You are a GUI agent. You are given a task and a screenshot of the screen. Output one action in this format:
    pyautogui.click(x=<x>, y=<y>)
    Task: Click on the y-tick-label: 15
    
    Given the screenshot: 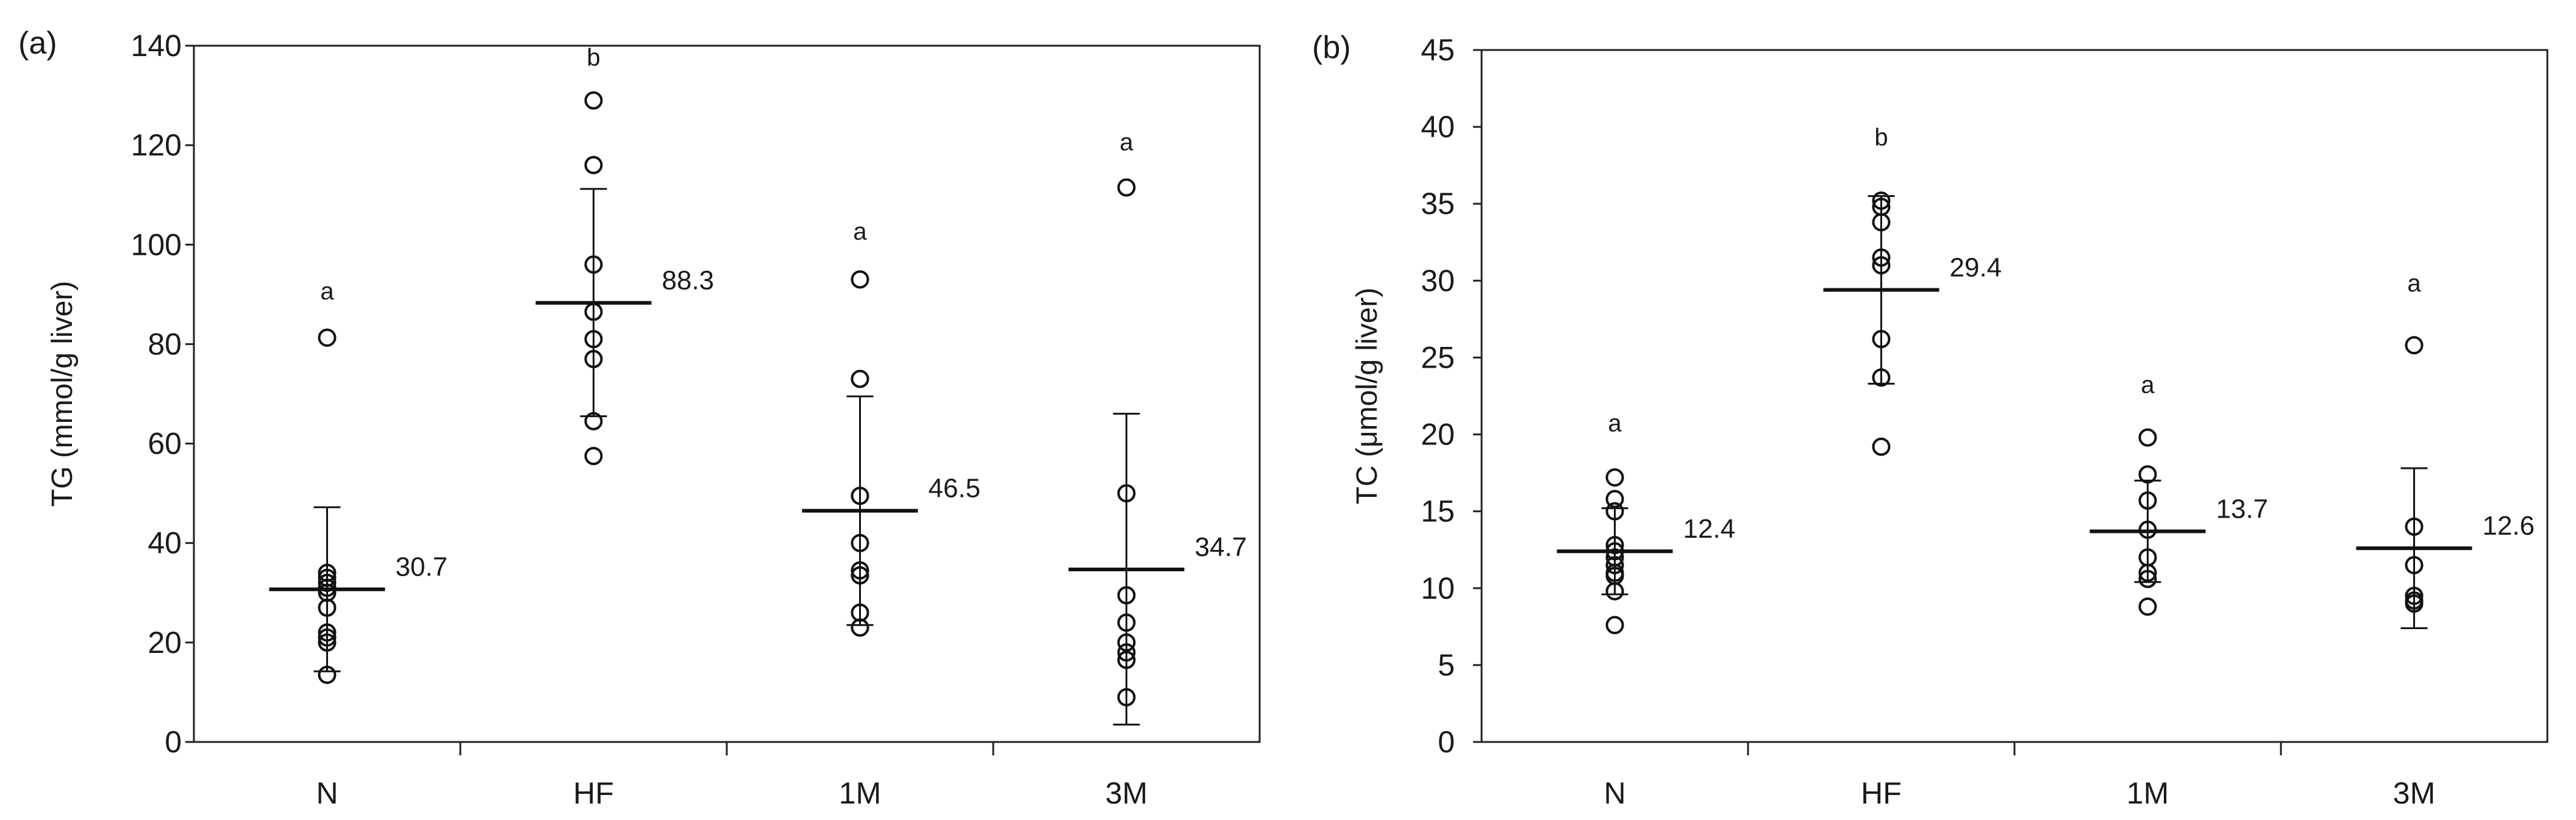 What is the action you would take?
    pyautogui.click(x=1438, y=511)
    